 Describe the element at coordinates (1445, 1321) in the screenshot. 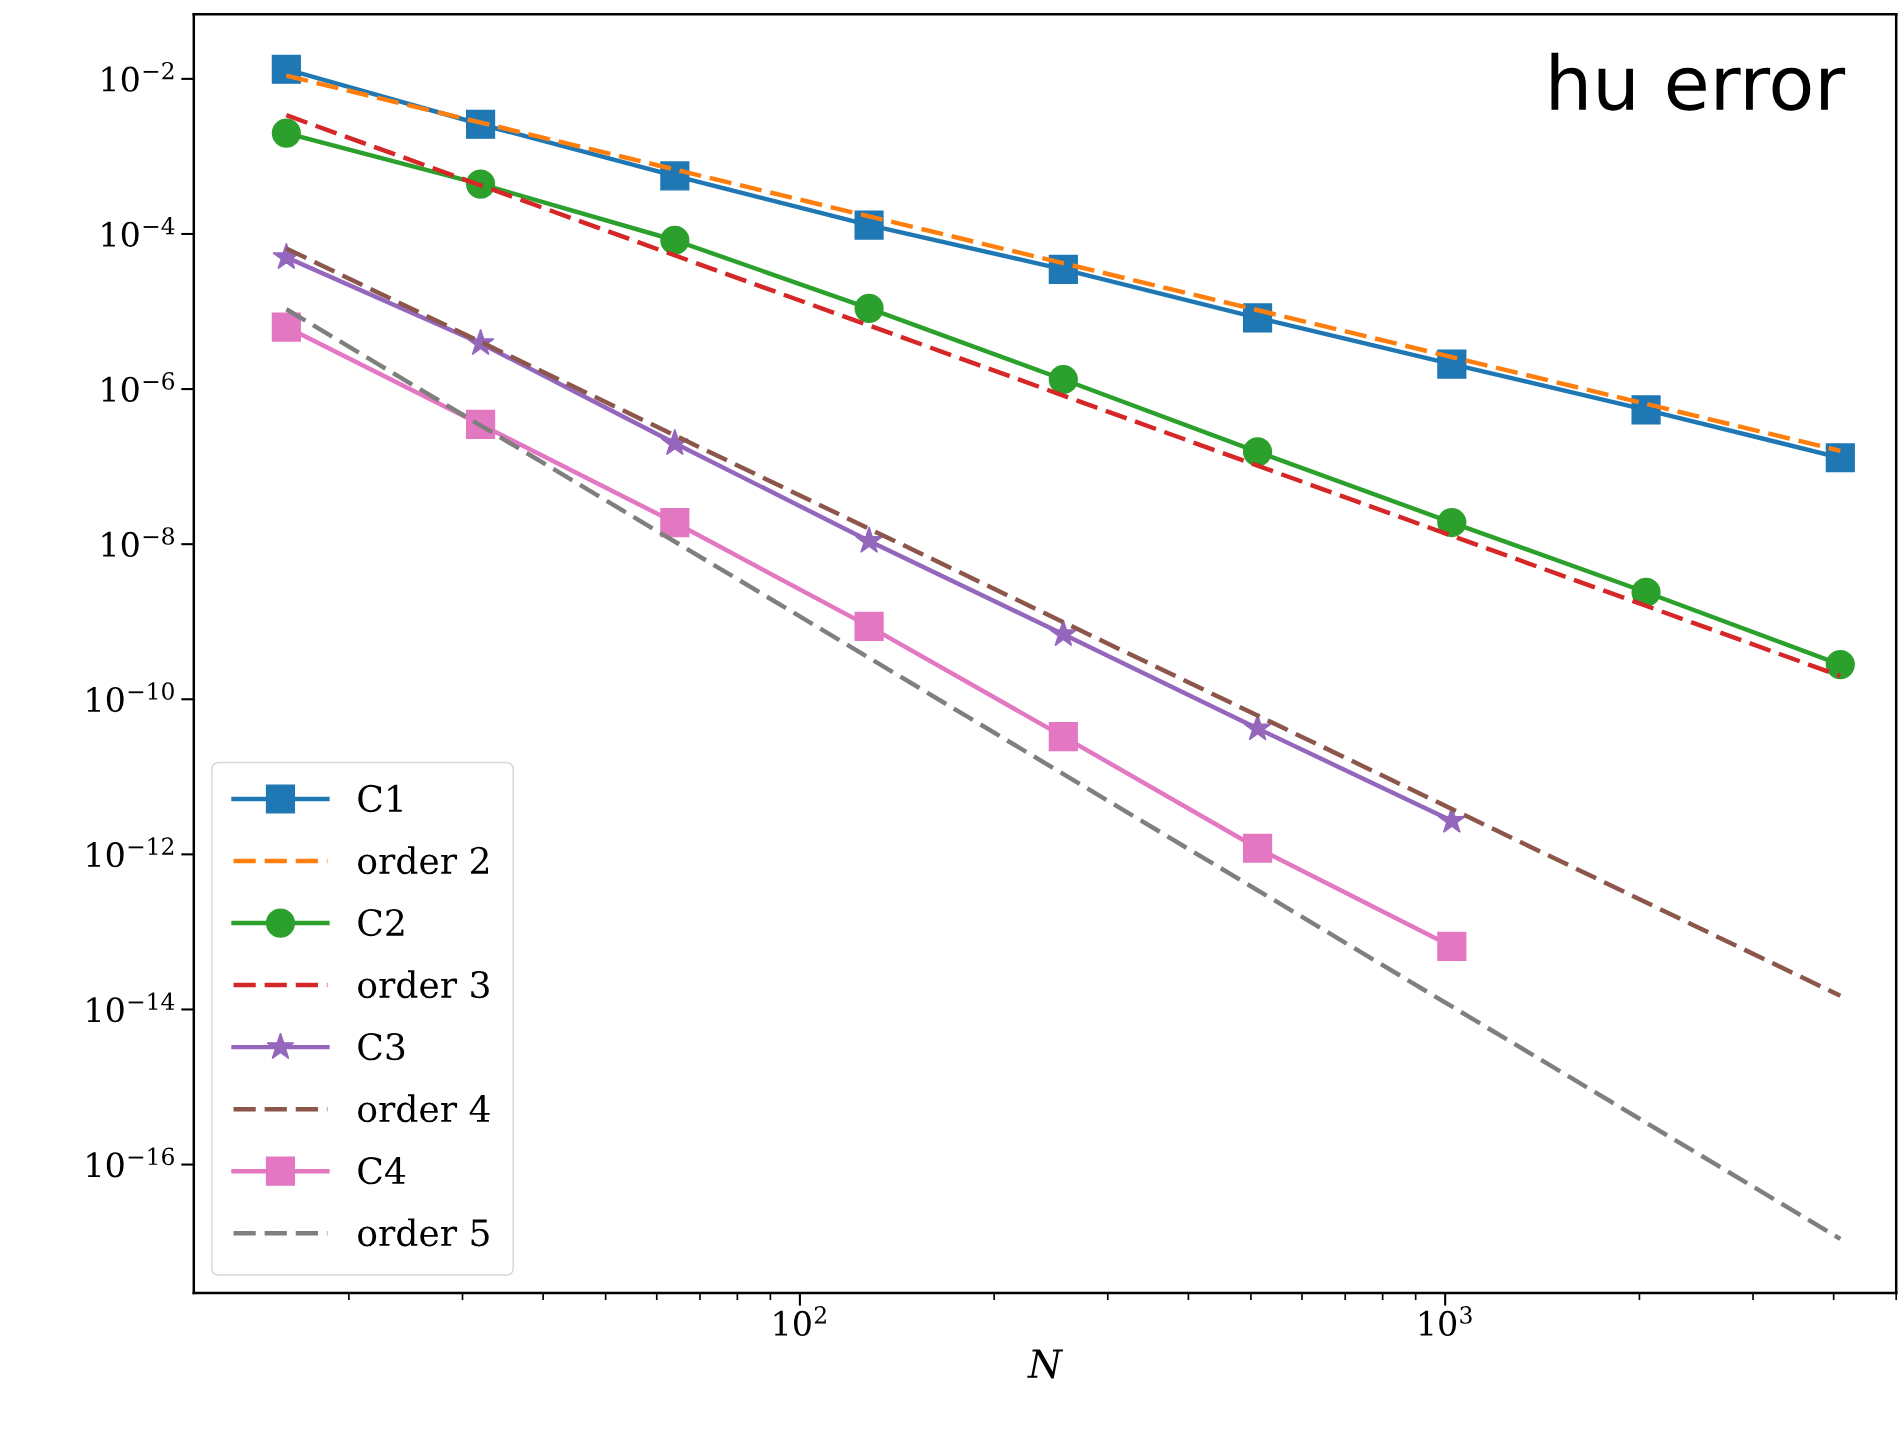

I see `x-tick-label: 10$^{3}$` at that location.